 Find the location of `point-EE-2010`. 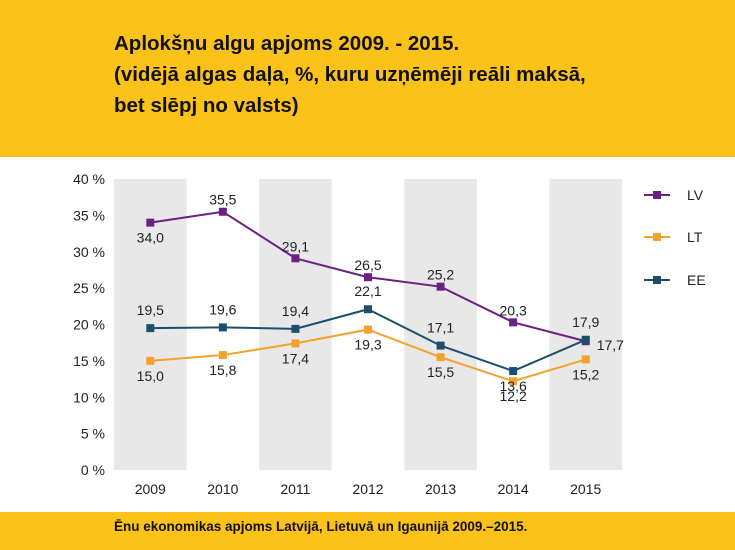

point-EE-2010 is located at coordinates (222, 327).